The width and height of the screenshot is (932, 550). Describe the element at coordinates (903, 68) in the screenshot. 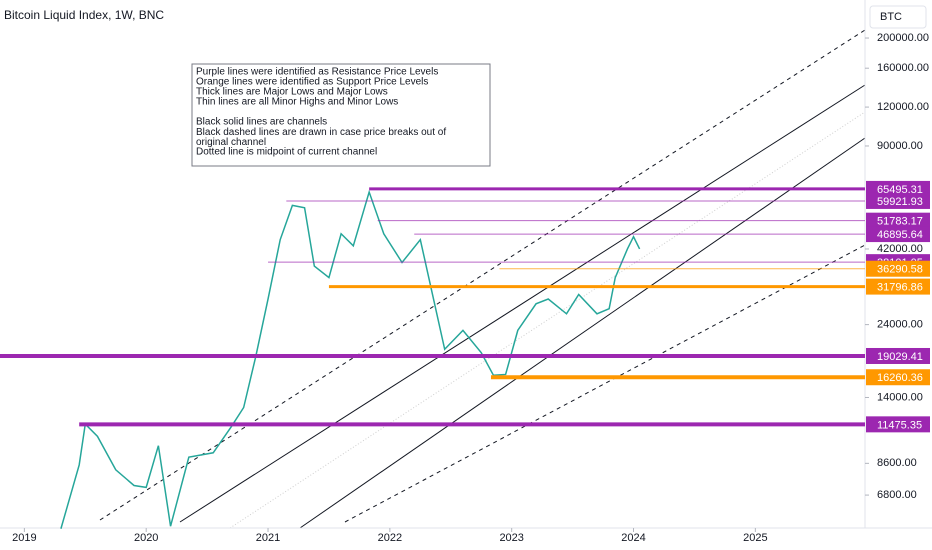

I see `y-tick-label: 160000.00` at that location.